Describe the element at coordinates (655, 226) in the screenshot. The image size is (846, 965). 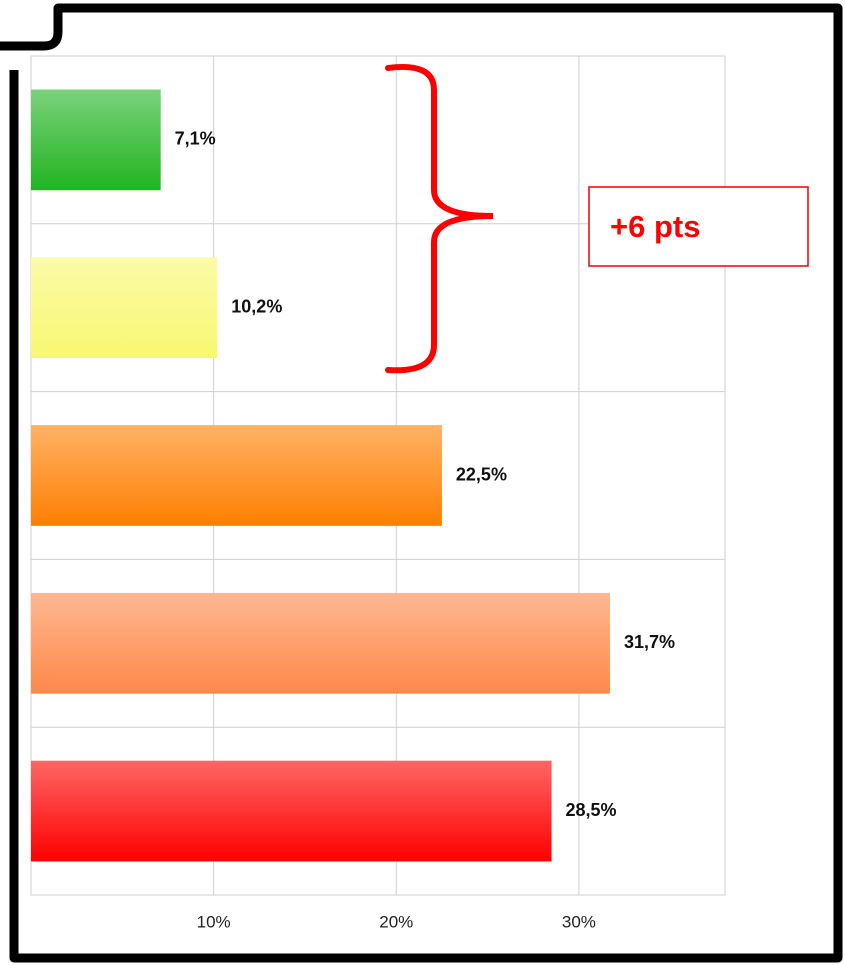
I see `annotation: +6 pts` at that location.